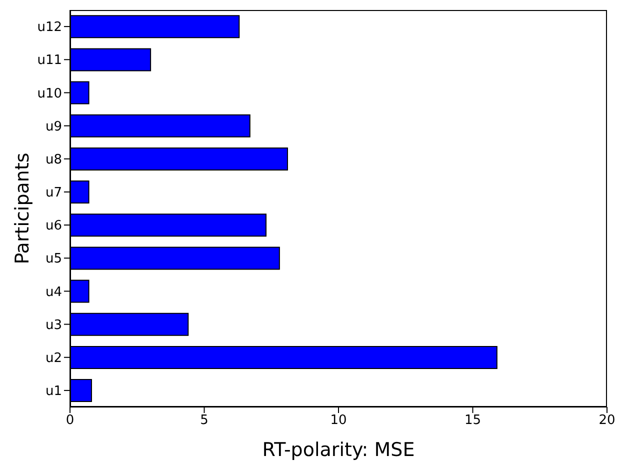 The image size is (619, 462). What do you see at coordinates (49, 28) in the screenshot?
I see `y-tick-label: u12` at bounding box center [49, 28].